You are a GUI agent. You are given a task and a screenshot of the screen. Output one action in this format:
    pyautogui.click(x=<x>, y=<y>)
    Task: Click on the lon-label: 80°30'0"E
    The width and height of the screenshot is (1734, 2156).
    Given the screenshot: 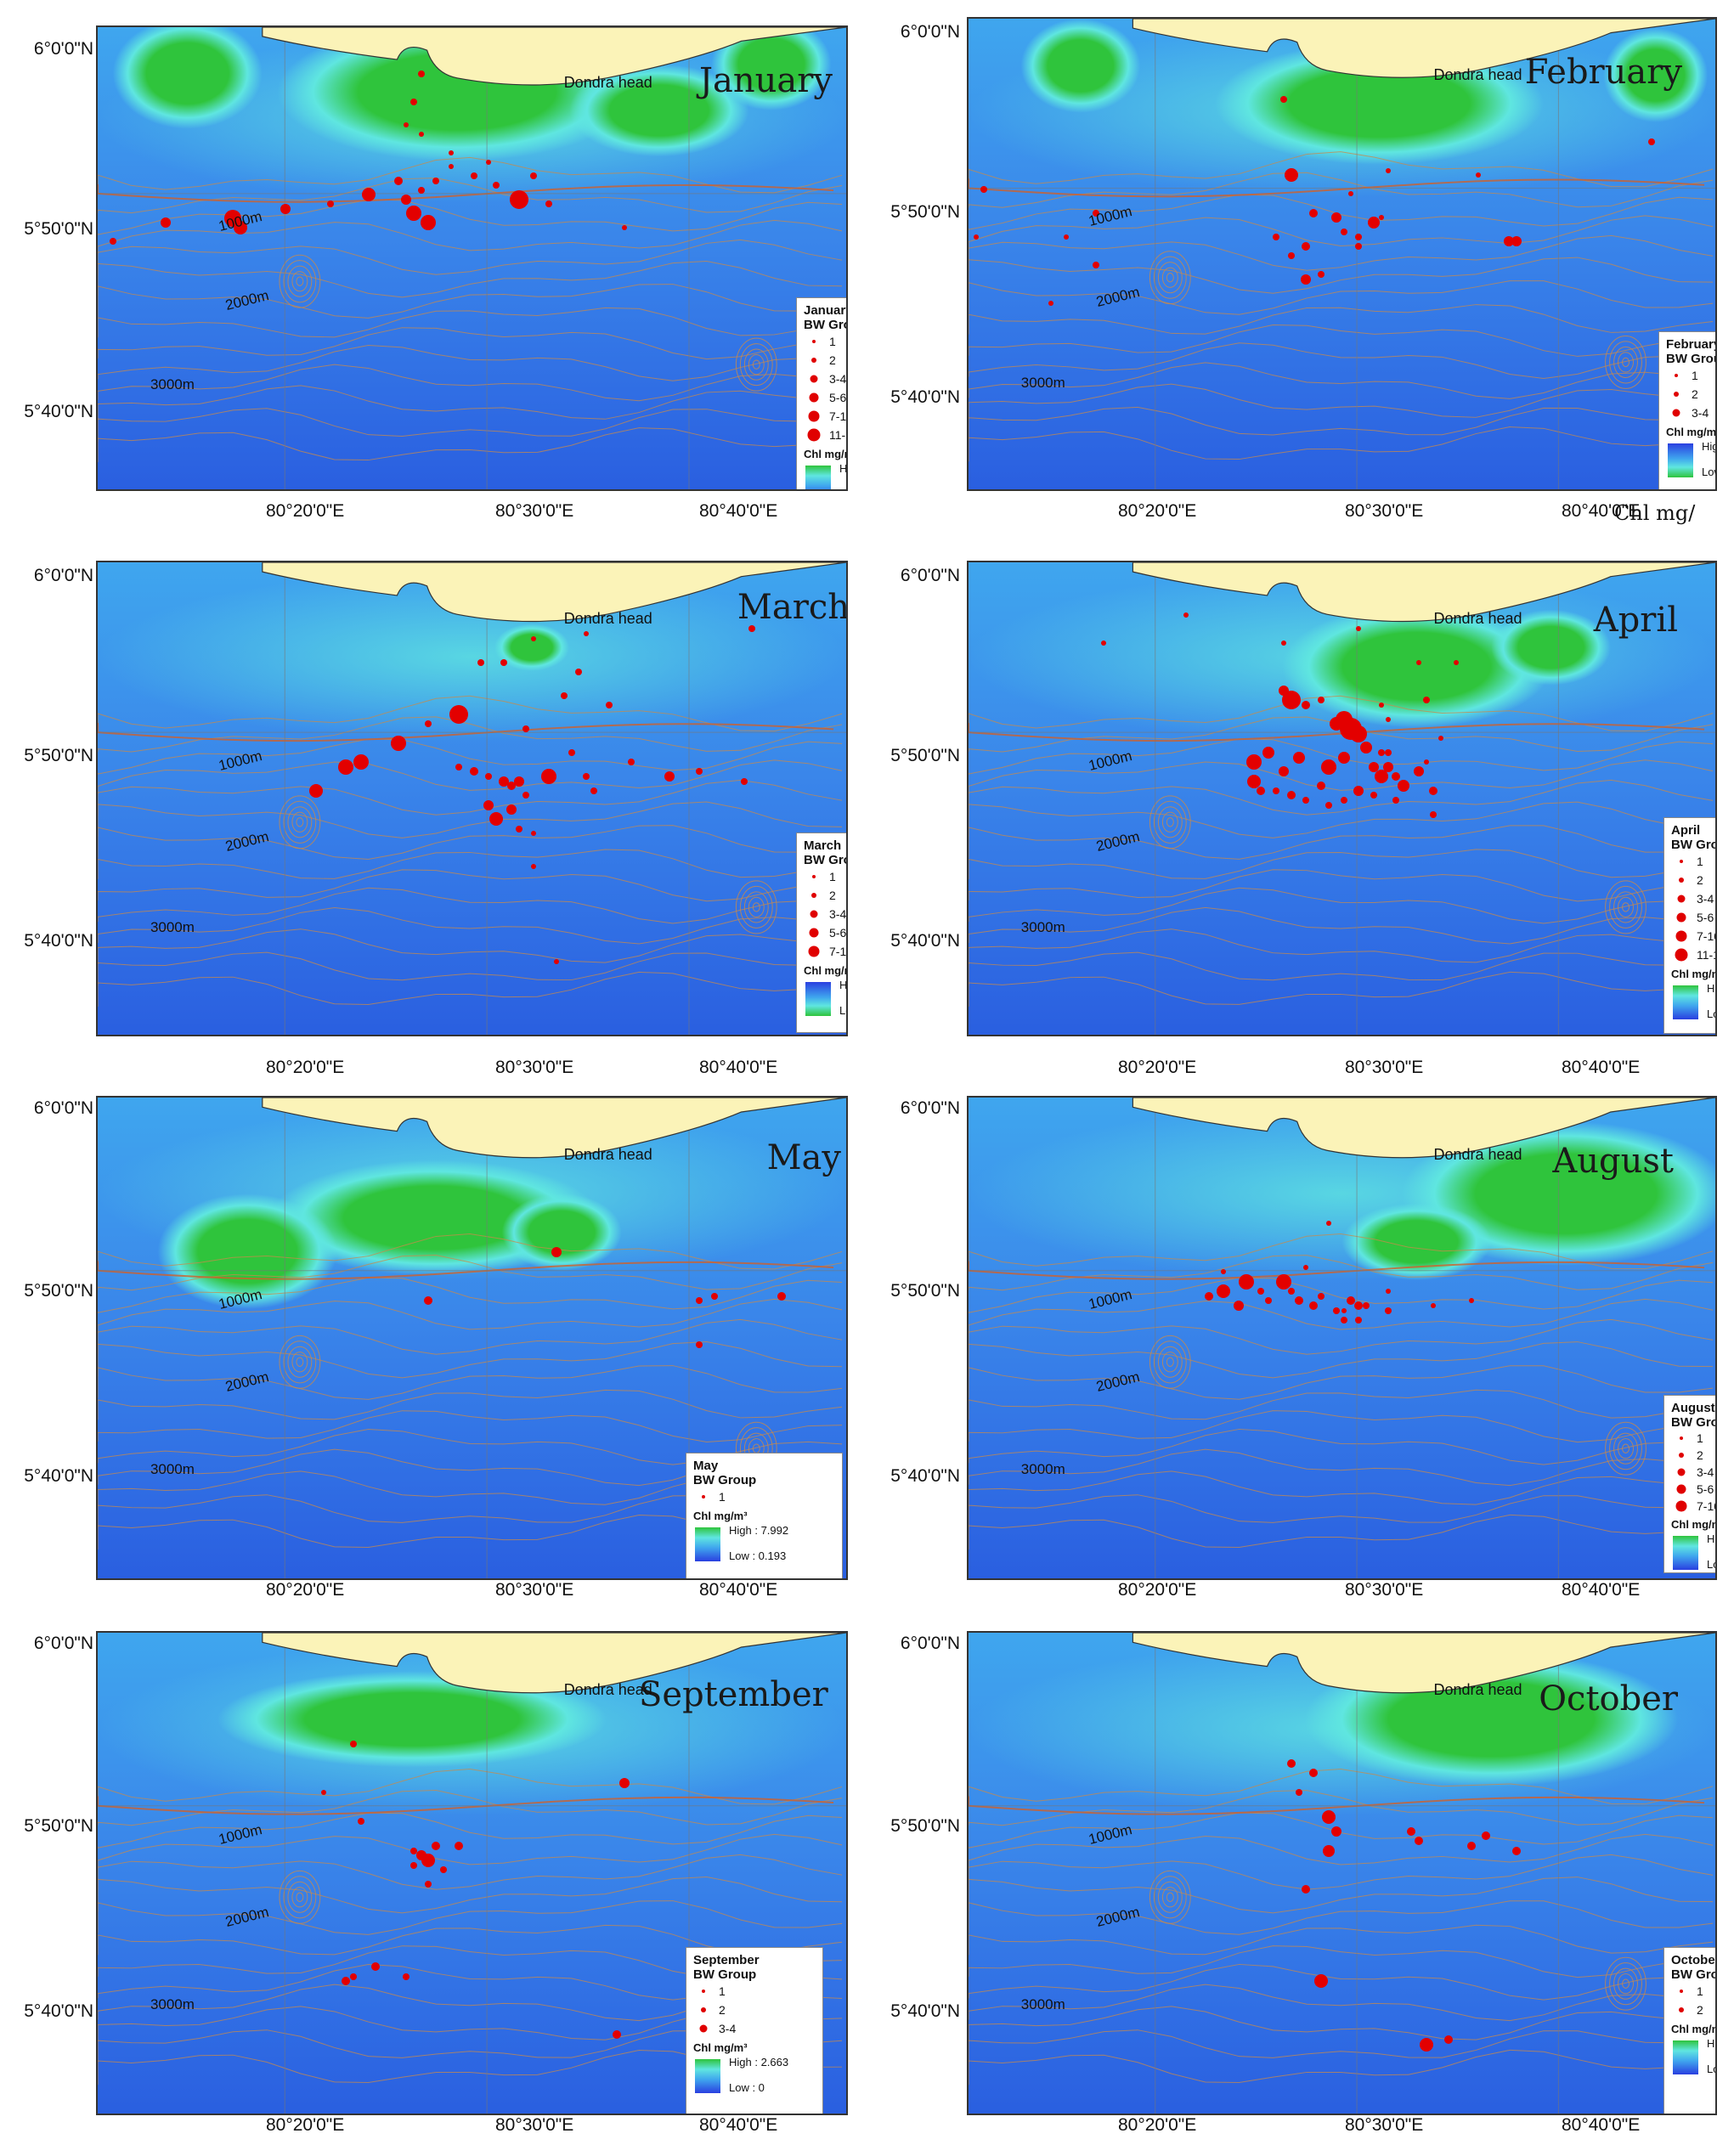 What is the action you would take?
    pyautogui.click(x=1384, y=1590)
    